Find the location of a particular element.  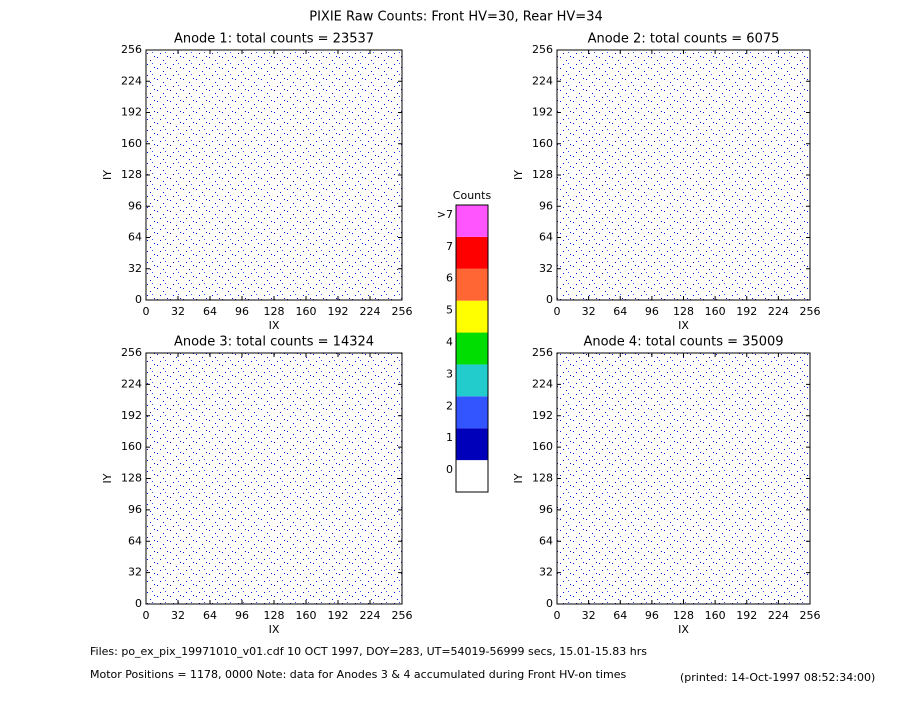

colorbar-frame is located at coordinates (472, 348).